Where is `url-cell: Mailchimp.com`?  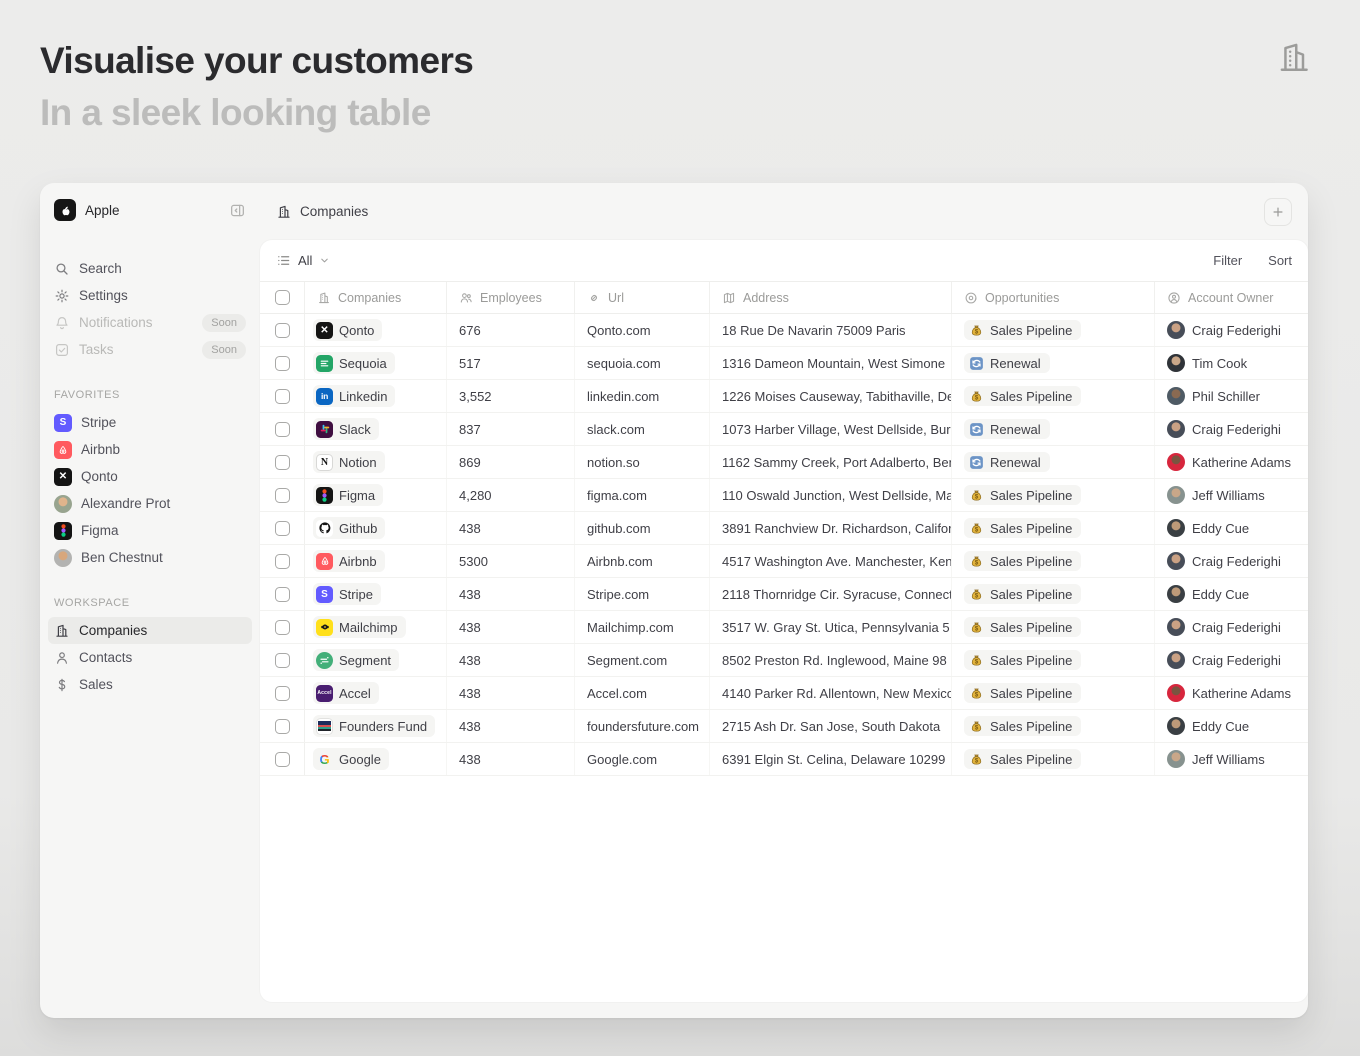
url-cell: Mailchimp.com is located at coordinates (642, 627).